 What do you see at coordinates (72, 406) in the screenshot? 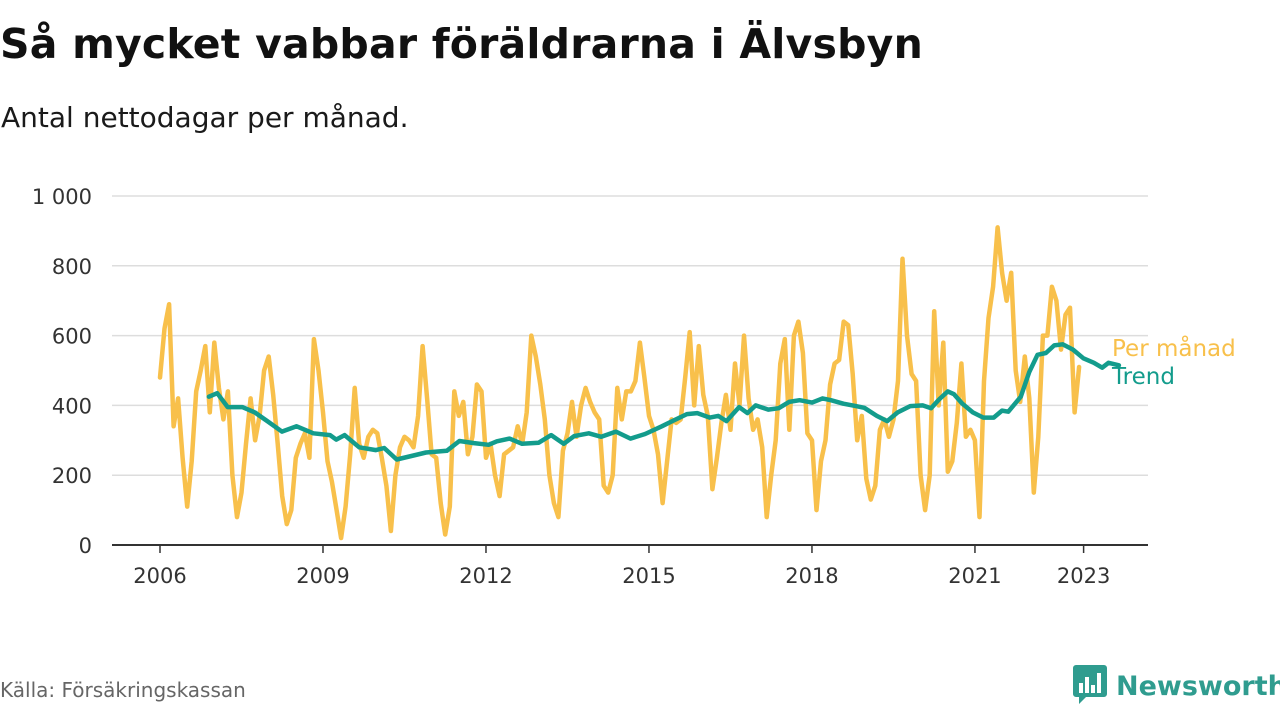
I see `y-tick-label: 400` at bounding box center [72, 406].